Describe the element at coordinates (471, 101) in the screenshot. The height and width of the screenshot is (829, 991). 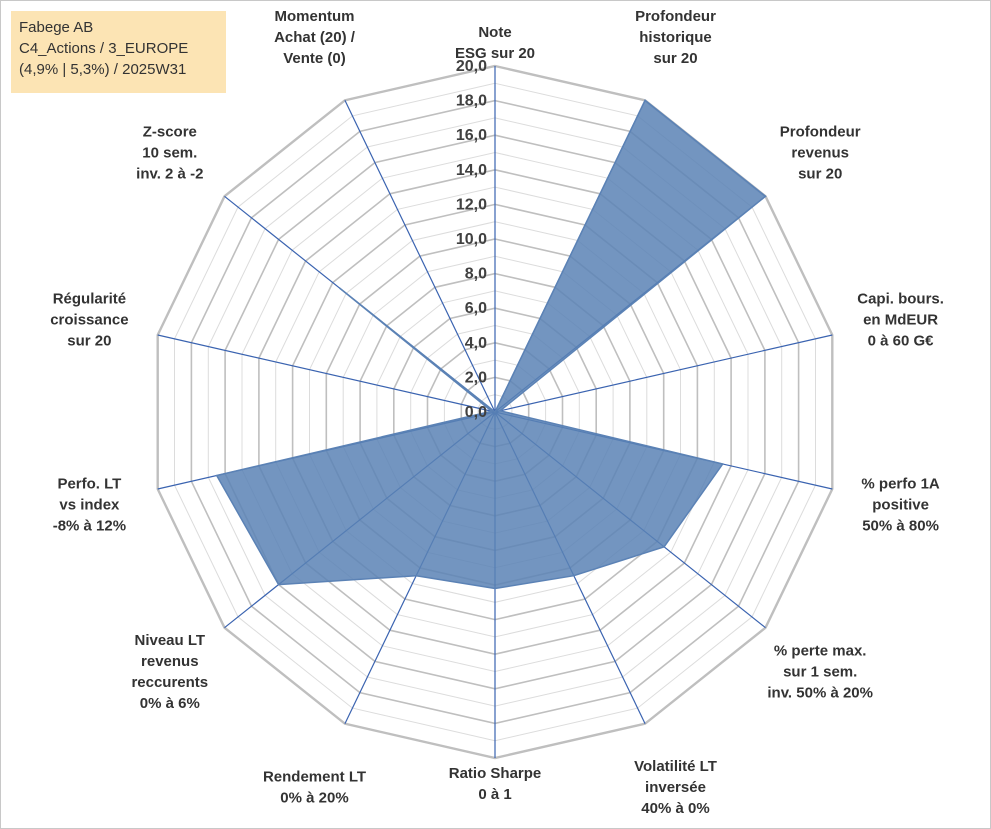
I see `tick-label: 18,0` at that location.